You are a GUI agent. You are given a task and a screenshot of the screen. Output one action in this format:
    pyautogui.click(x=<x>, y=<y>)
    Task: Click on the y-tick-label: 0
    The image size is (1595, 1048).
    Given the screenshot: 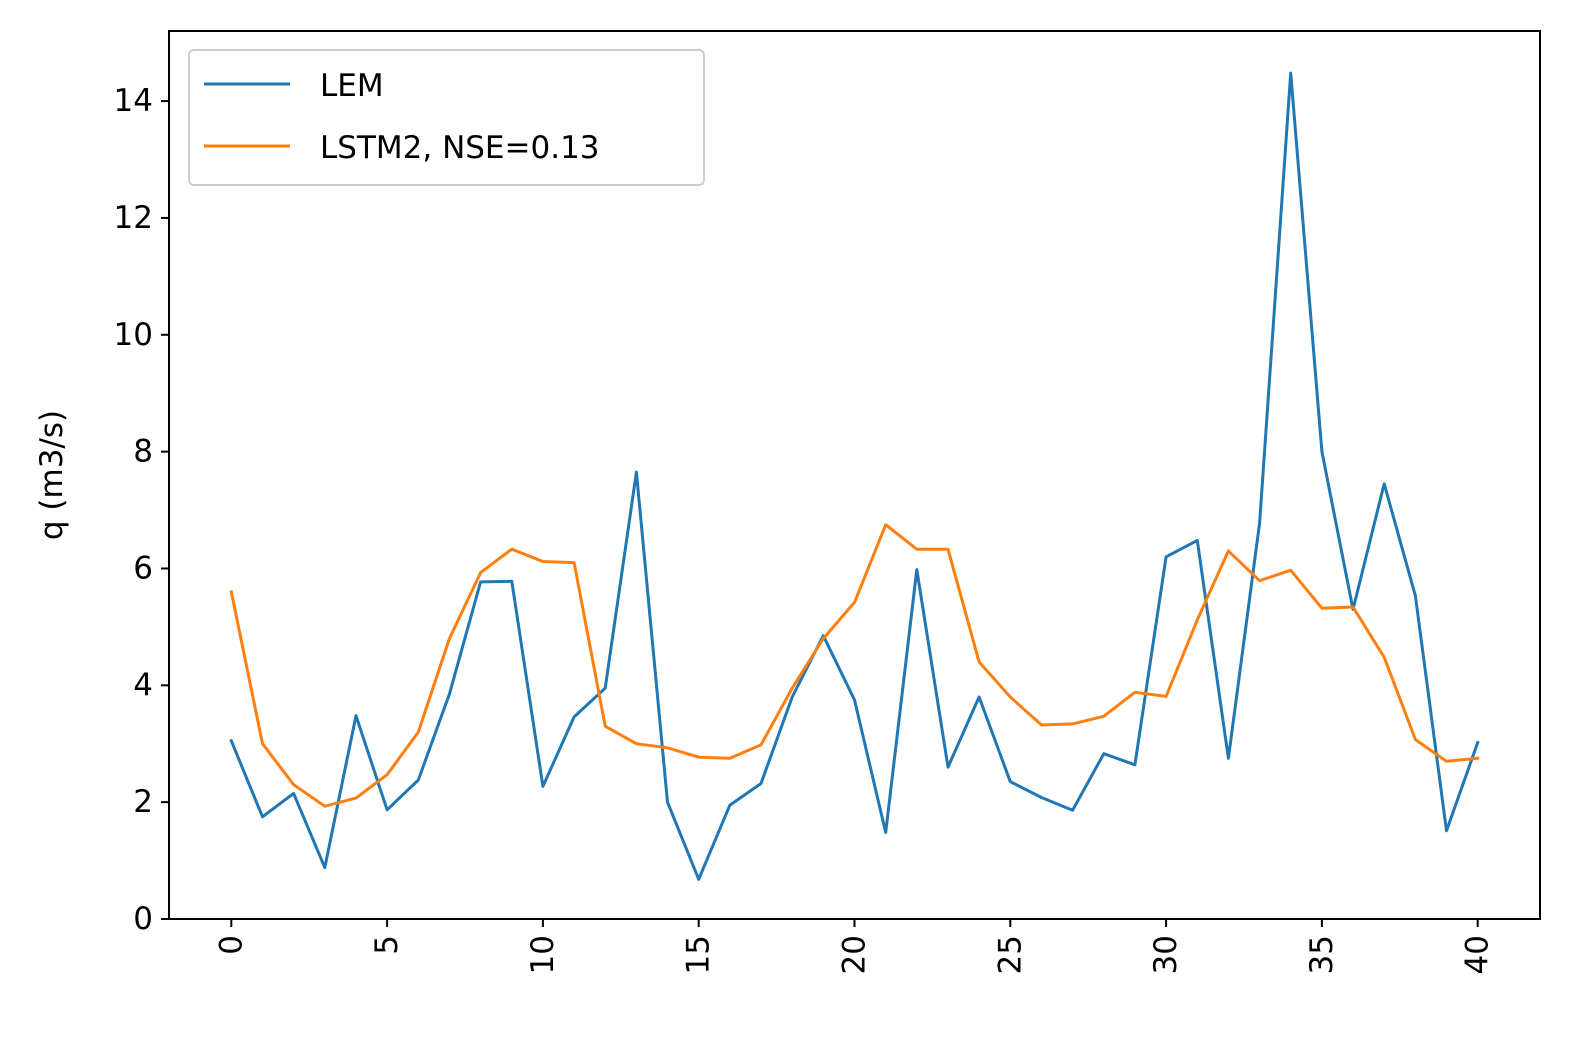 What is the action you would take?
    pyautogui.click(x=143, y=919)
    